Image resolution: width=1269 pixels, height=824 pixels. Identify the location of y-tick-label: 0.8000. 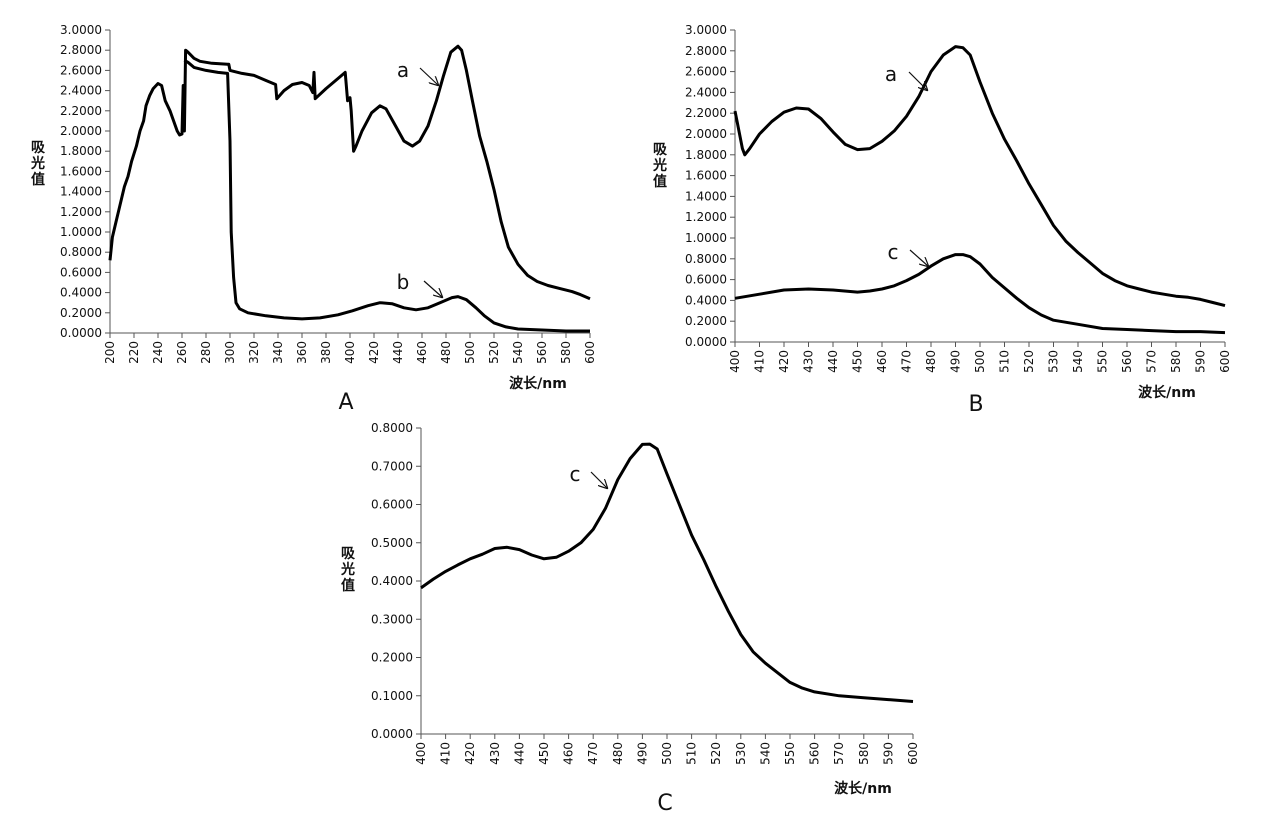
(81, 252).